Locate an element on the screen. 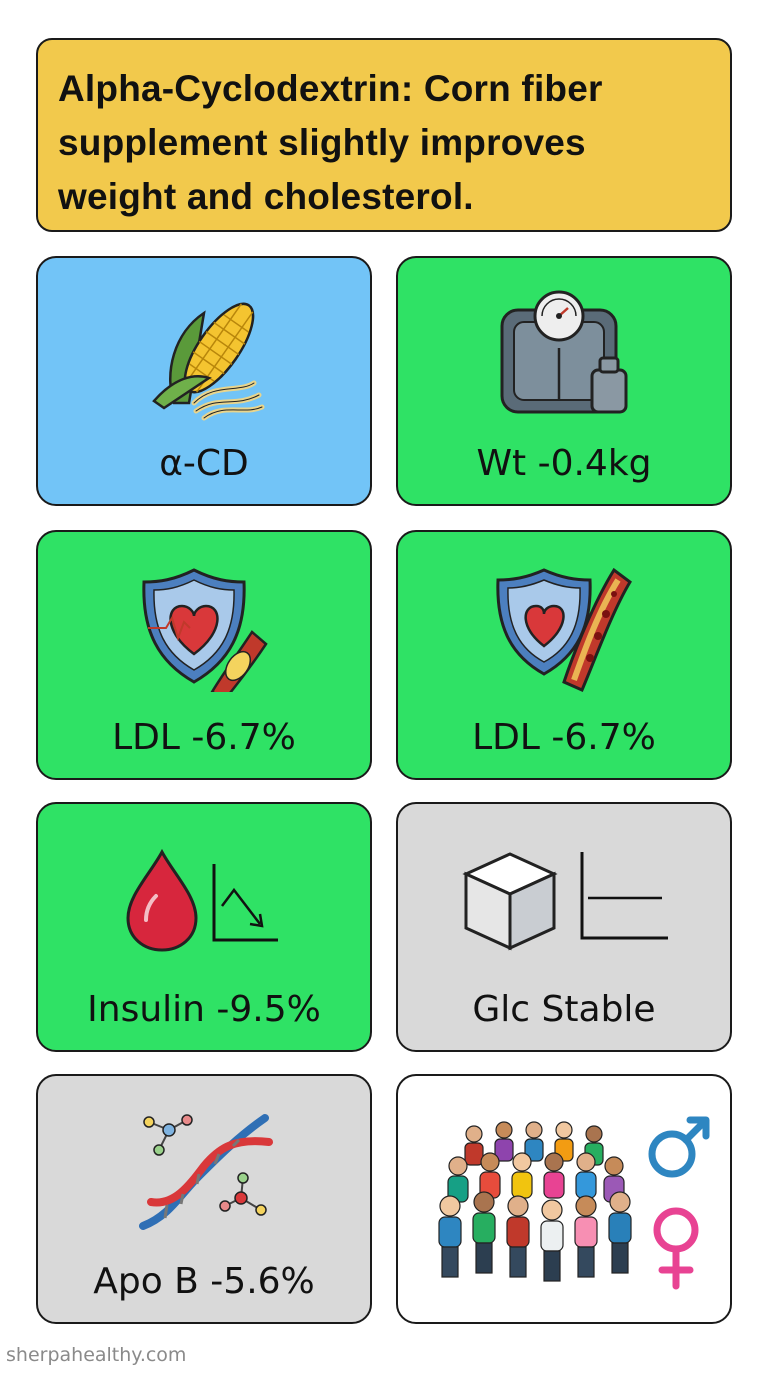 Image resolution: width=768 pixels, height=1376 pixels. crowd-gender-icon is located at coordinates (564, 1201).